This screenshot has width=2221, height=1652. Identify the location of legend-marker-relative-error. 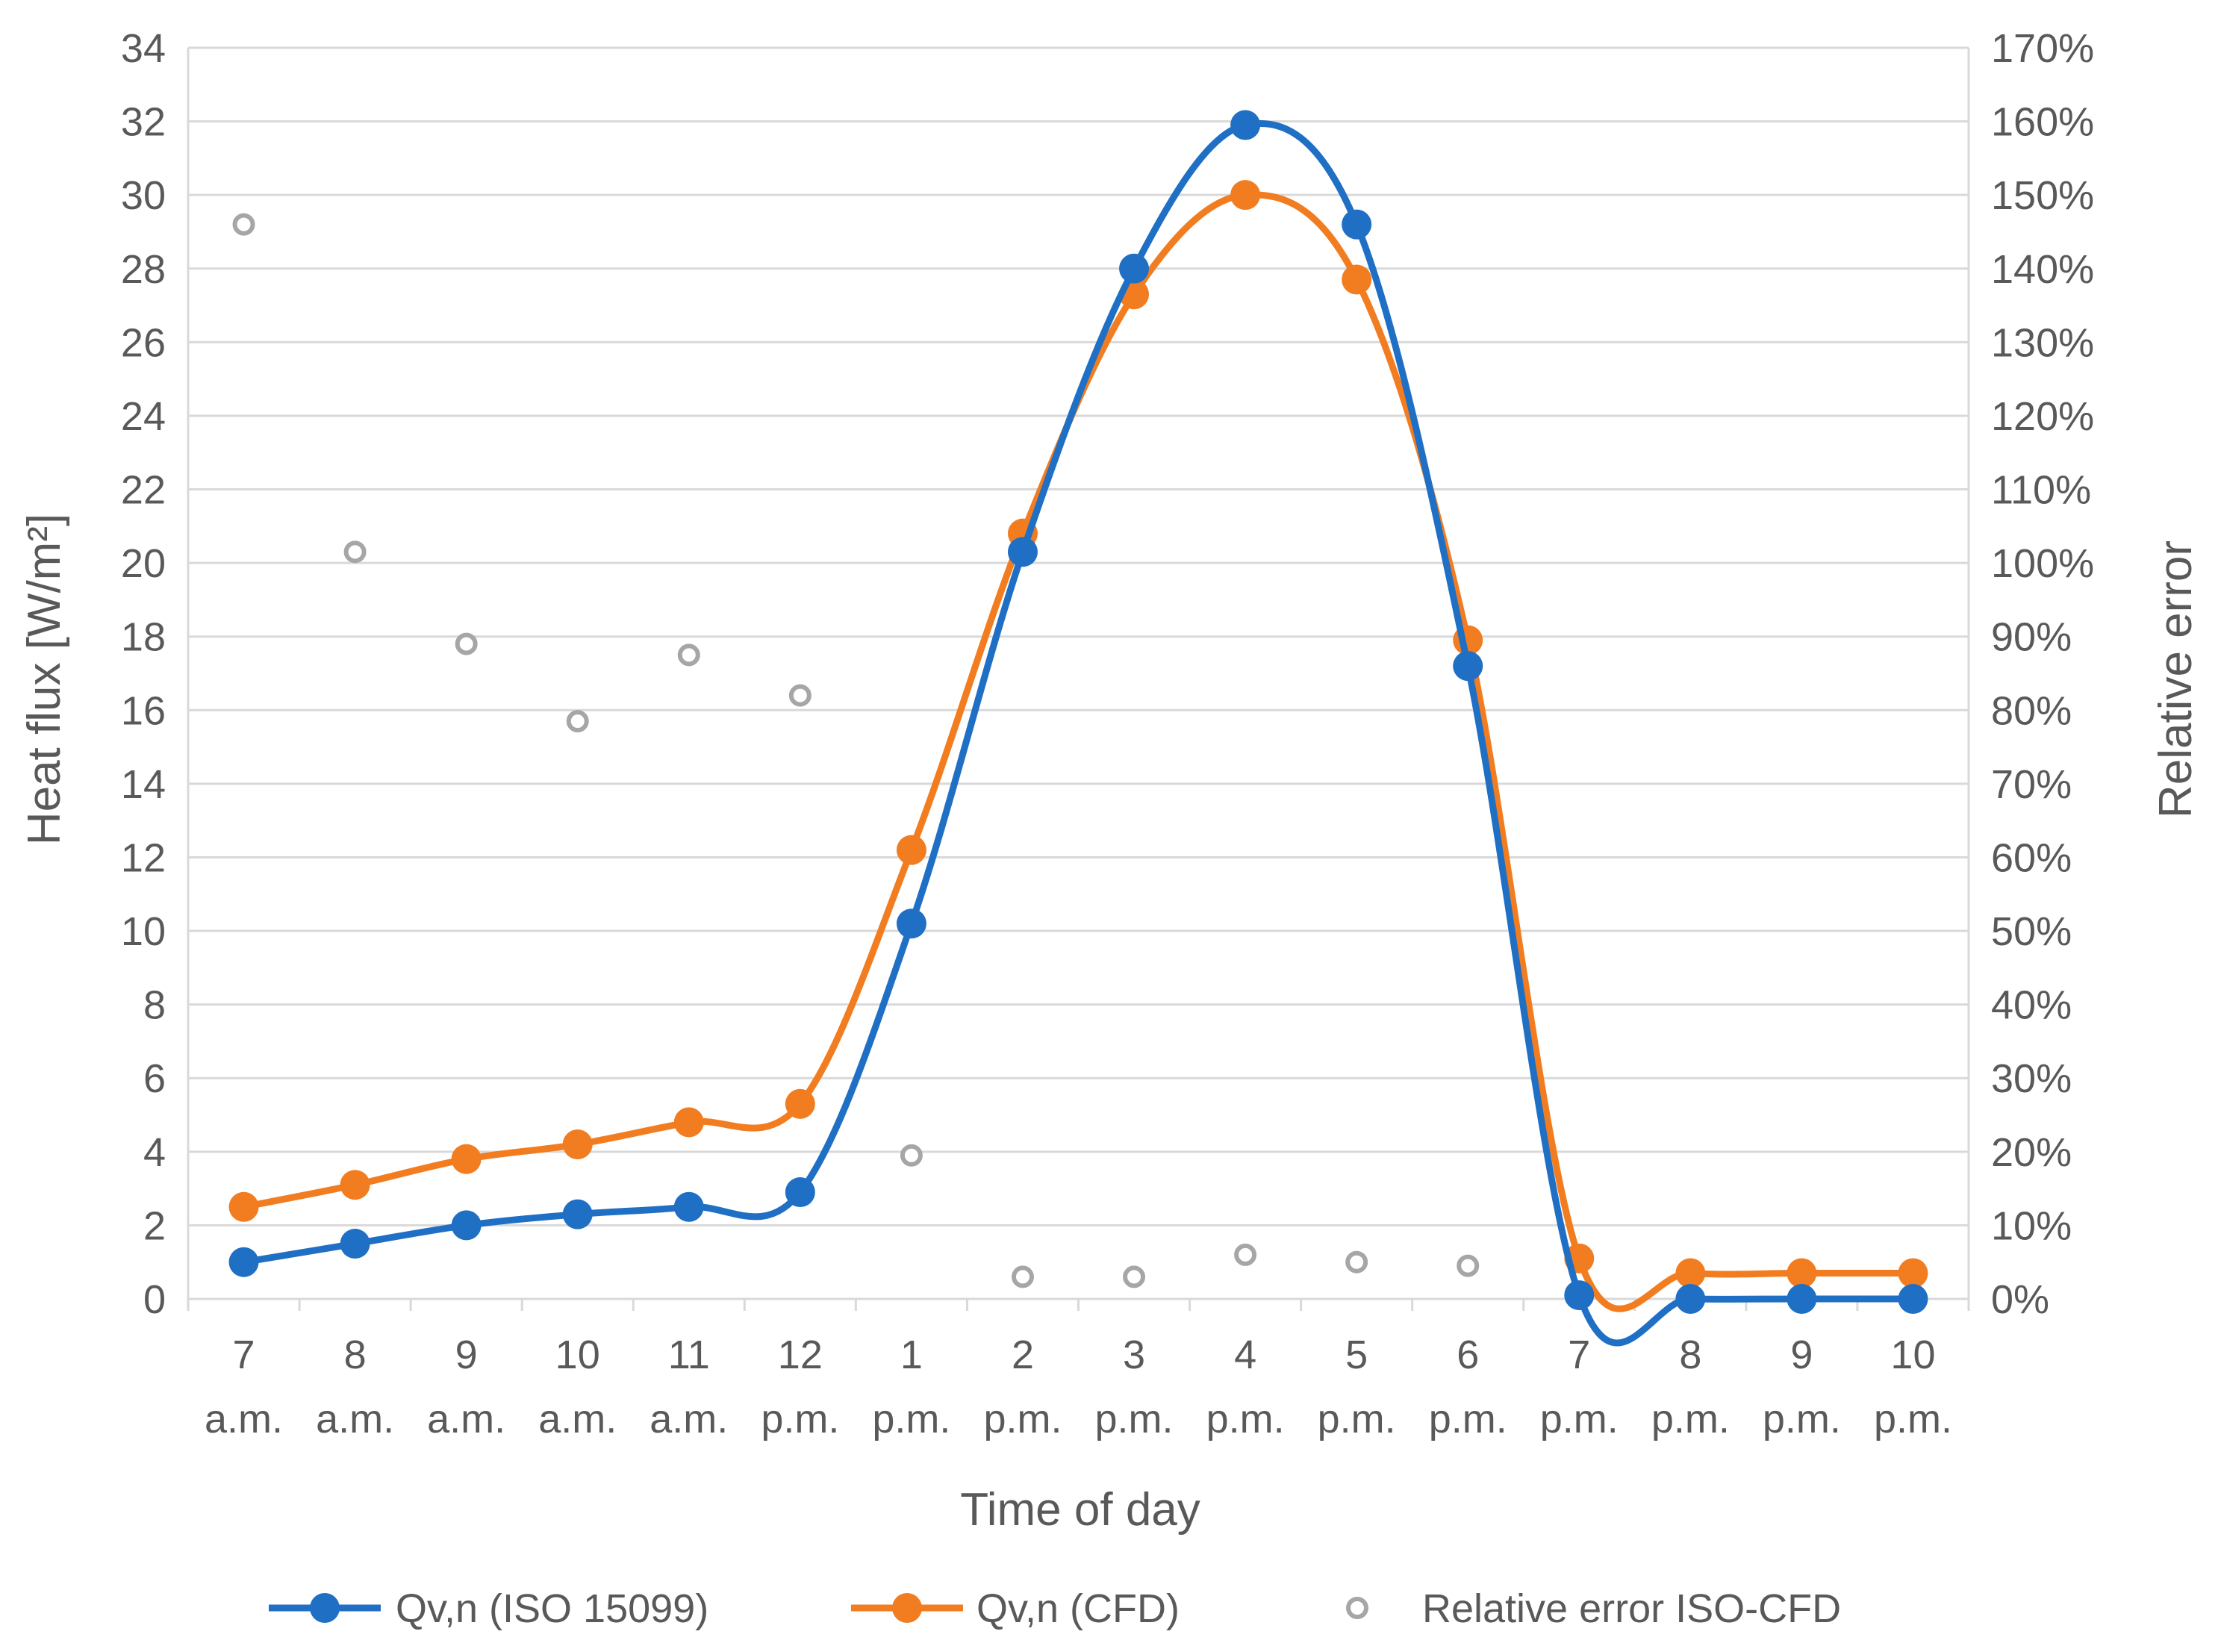
(1357, 1608).